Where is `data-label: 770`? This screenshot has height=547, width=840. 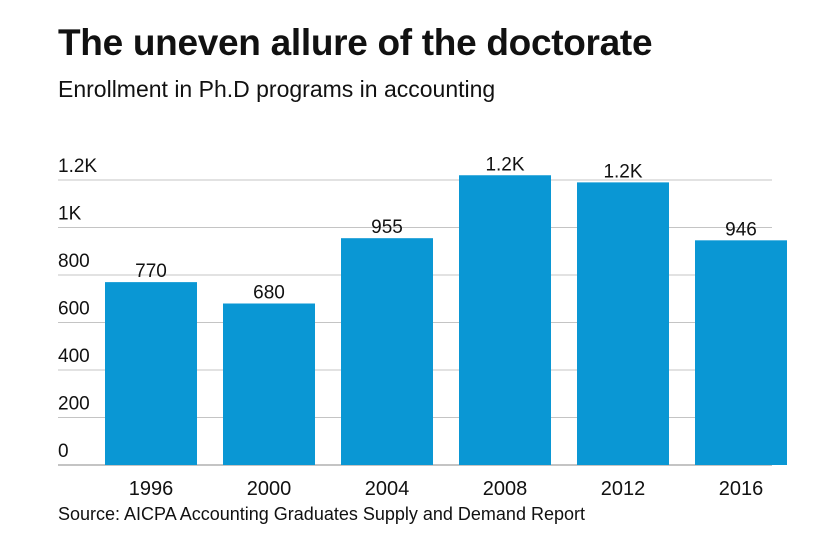 data-label: 770 is located at coordinates (151, 271).